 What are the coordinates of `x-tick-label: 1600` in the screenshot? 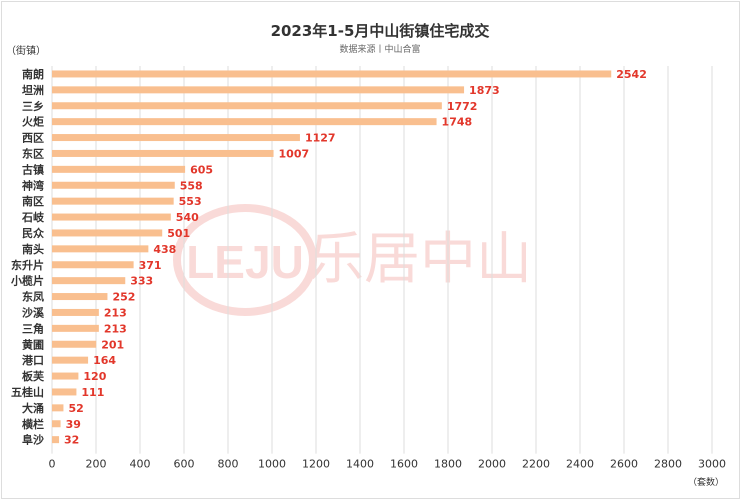 It's located at (404, 464).